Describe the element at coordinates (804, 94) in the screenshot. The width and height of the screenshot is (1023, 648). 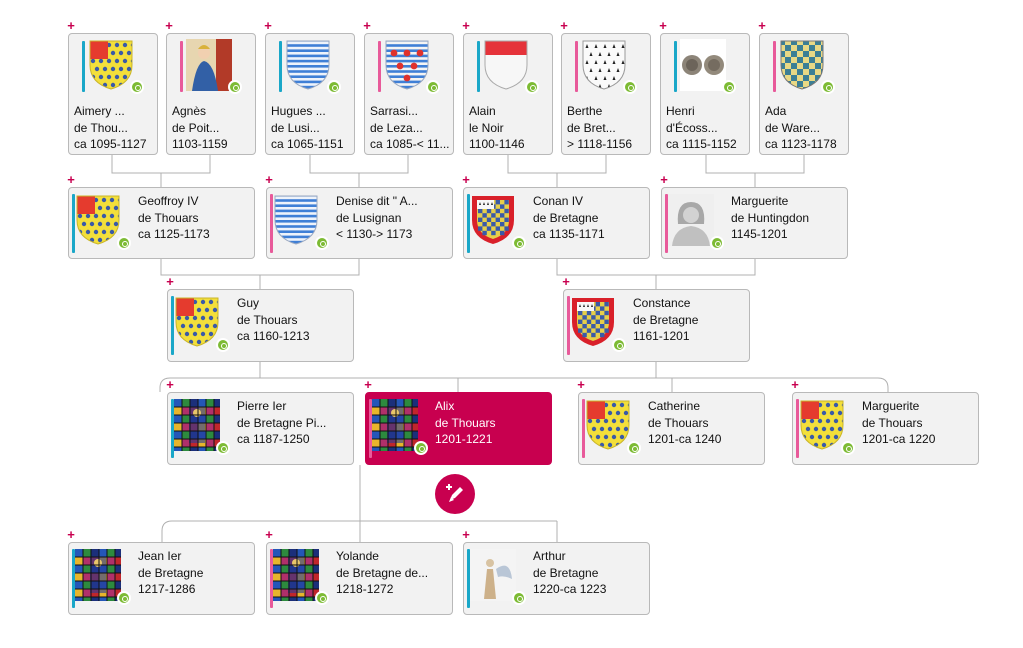
I see `person-card: Ada de Ware... ca 1123-1178` at that location.